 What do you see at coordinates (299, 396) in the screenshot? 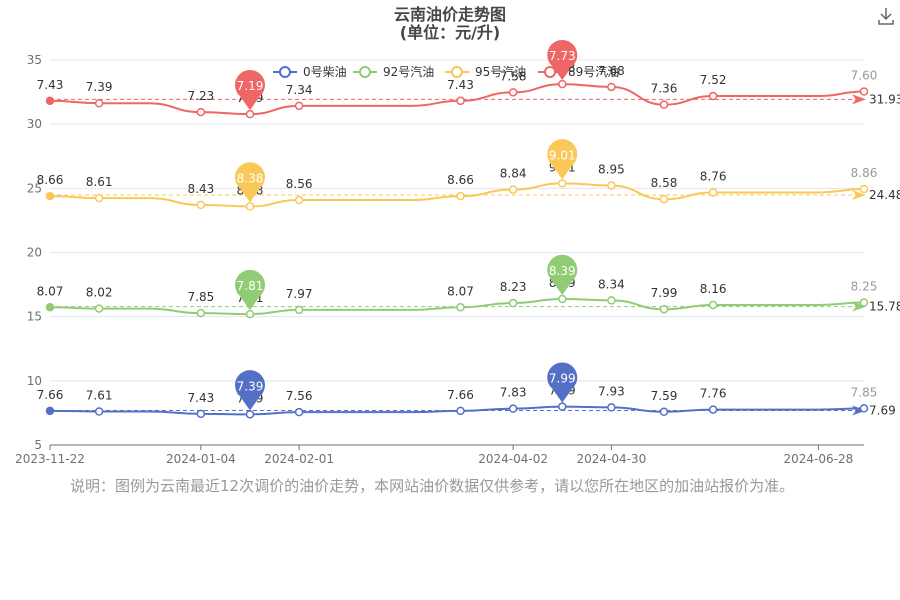
I see `data-label: 7.56` at bounding box center [299, 396].